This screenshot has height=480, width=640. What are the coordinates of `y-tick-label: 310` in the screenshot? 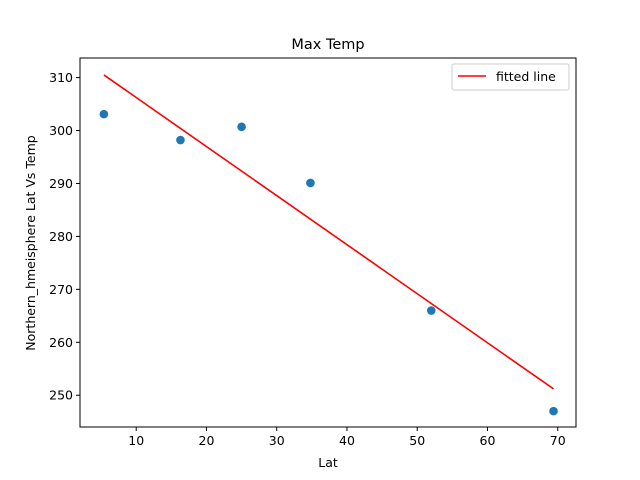 It's located at (61, 77).